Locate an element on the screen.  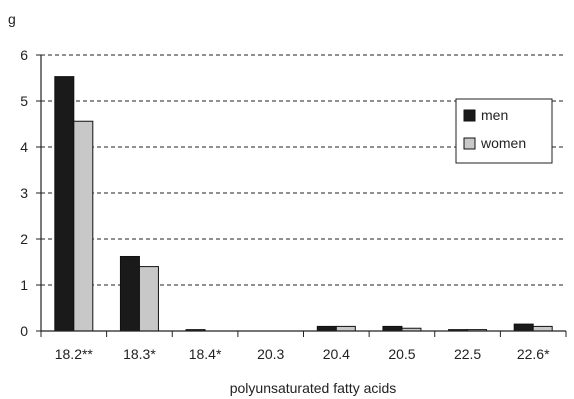
y-tick-labels: 0 1 2 3 4 5 6 is located at coordinates (24, 193).